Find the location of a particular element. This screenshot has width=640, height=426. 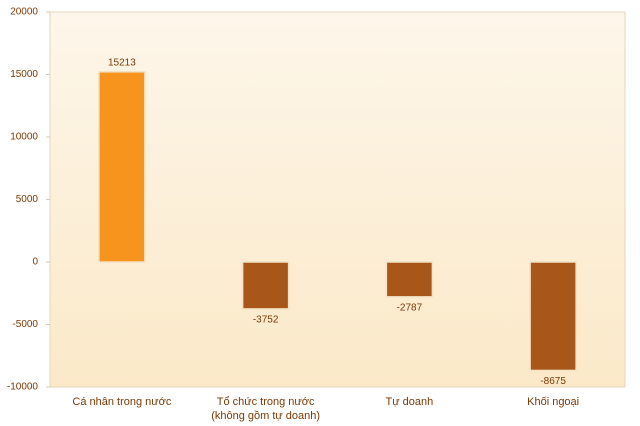

x-tick-label: Tự doanh is located at coordinates (409, 402).